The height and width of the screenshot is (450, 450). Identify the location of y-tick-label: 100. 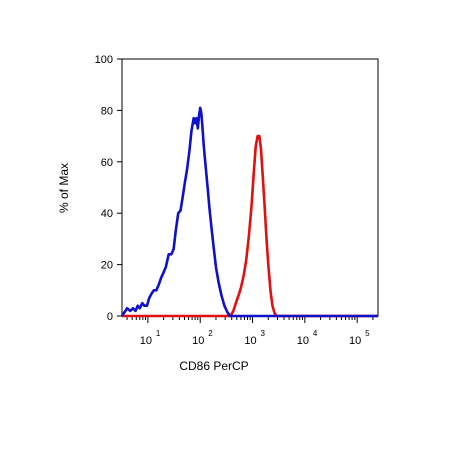
(104, 60).